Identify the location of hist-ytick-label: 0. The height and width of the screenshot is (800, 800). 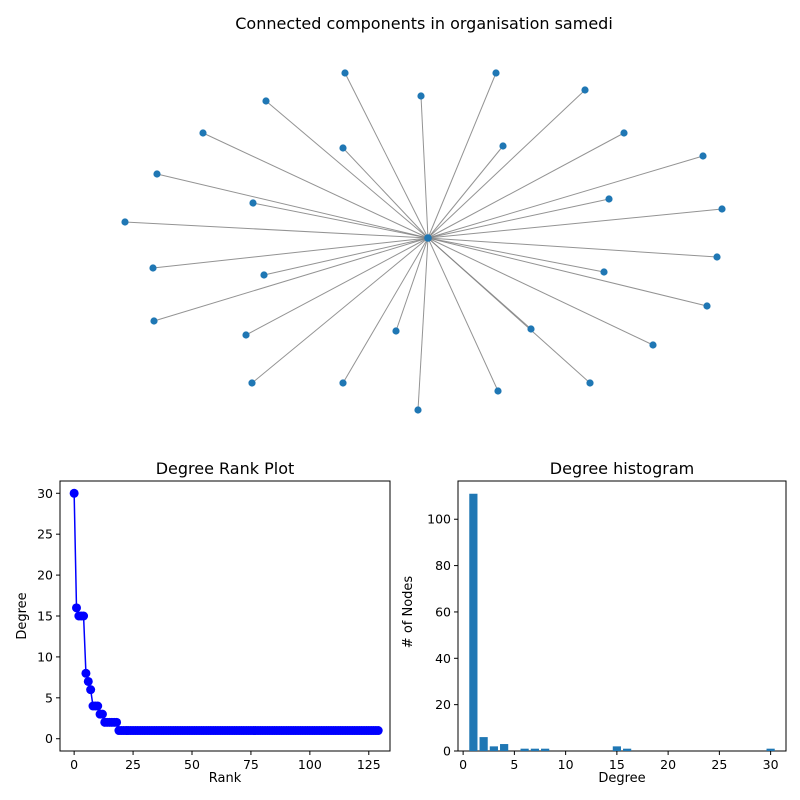
(447, 751).